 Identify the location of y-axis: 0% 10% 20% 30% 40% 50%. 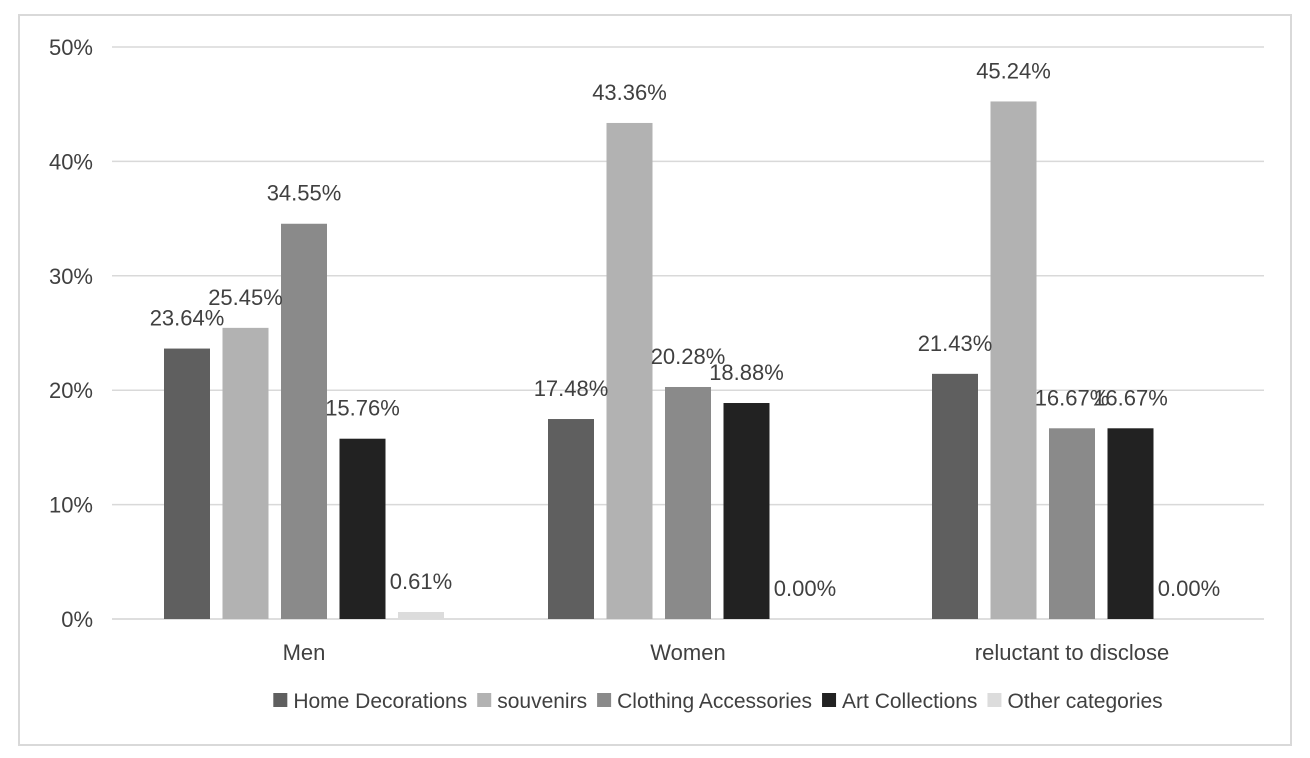
(71, 333).